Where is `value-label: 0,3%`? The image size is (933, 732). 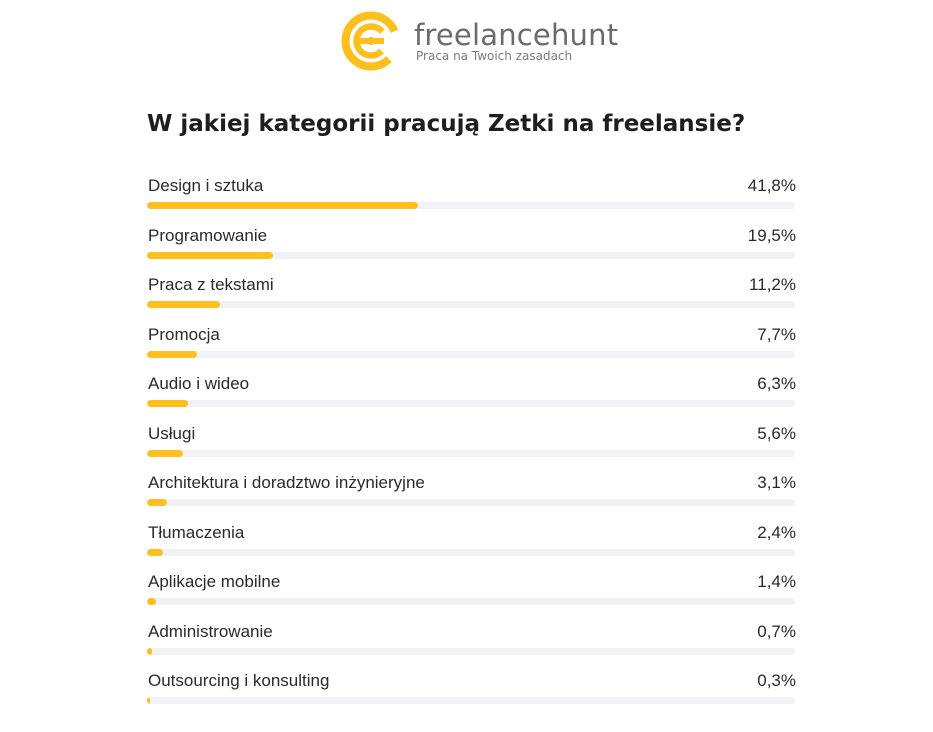 value-label: 0,3% is located at coordinates (776, 680).